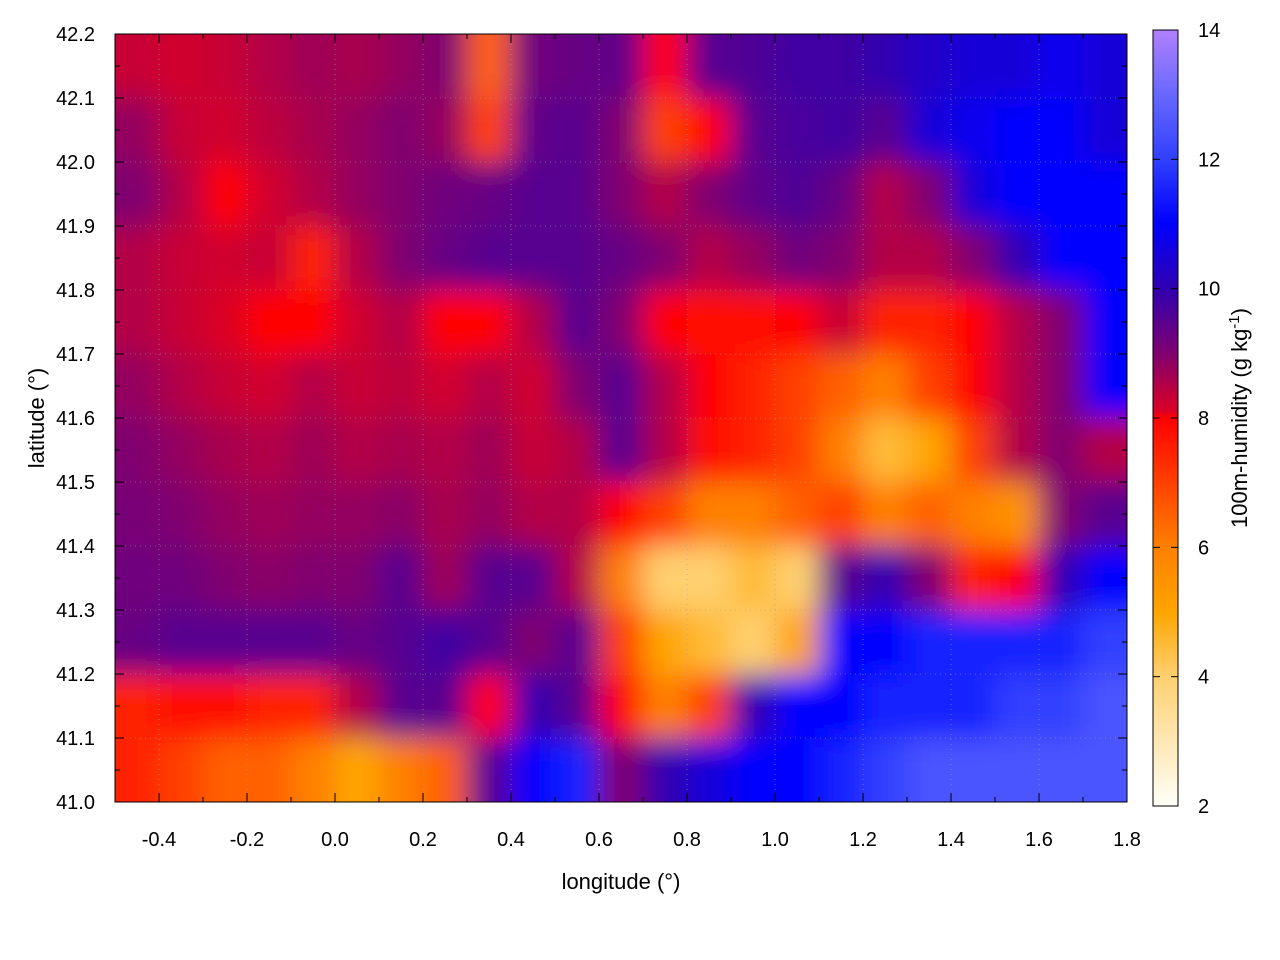 The height and width of the screenshot is (960, 1280). Describe the element at coordinates (775, 840) in the screenshot. I see `x-tick-label: 1.0` at that location.